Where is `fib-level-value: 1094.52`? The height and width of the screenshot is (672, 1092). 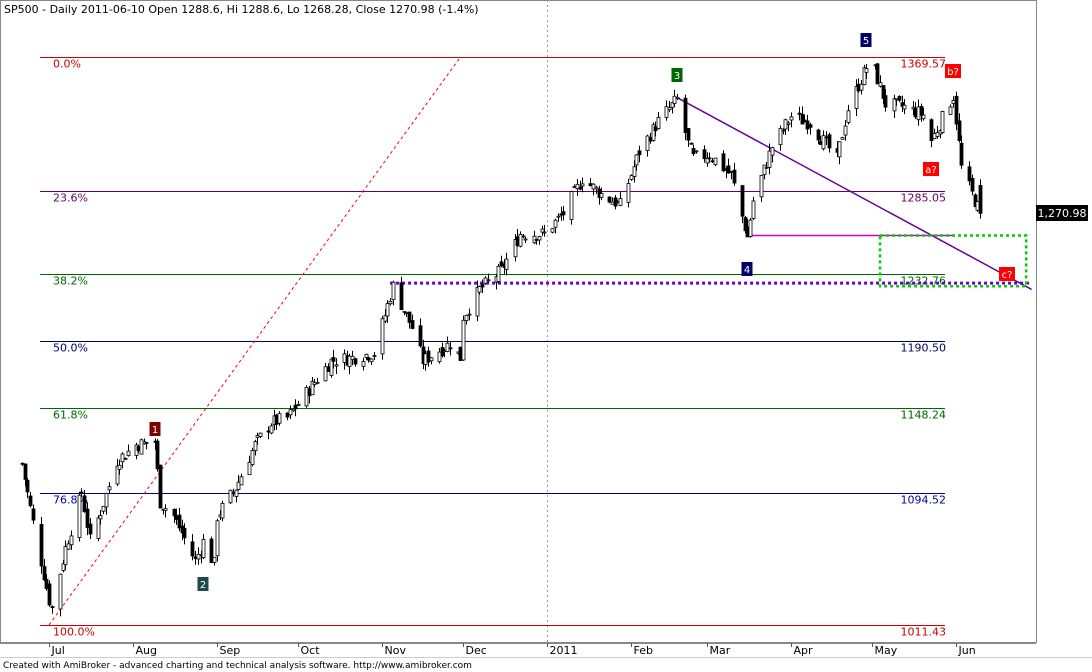 fib-level-value: 1094.52 is located at coordinates (924, 500).